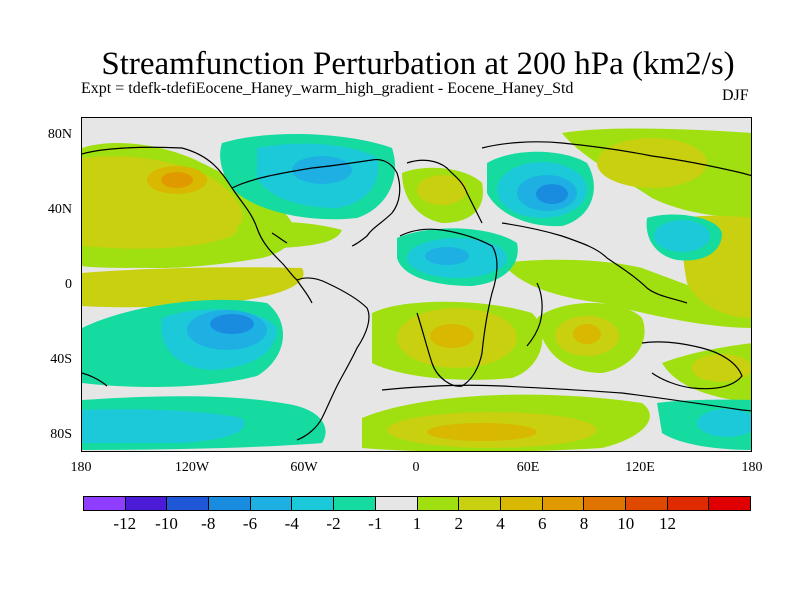 The height and width of the screenshot is (600, 800). I want to click on colorbar-tick-label: 1, so click(417, 523).